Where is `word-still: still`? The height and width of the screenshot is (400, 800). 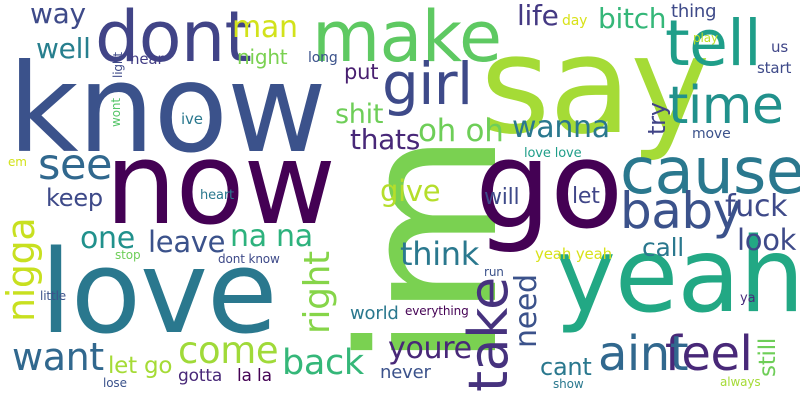
word-still: still is located at coordinates (768, 357).